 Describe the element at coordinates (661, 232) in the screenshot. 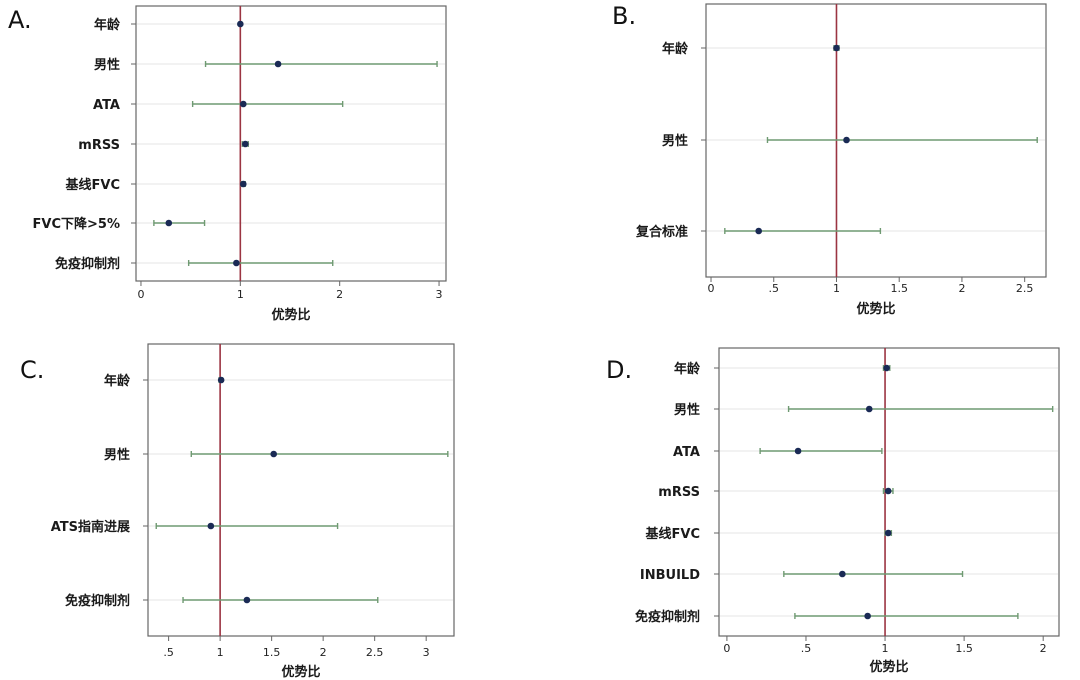

I see `category-label: 复合标准` at that location.